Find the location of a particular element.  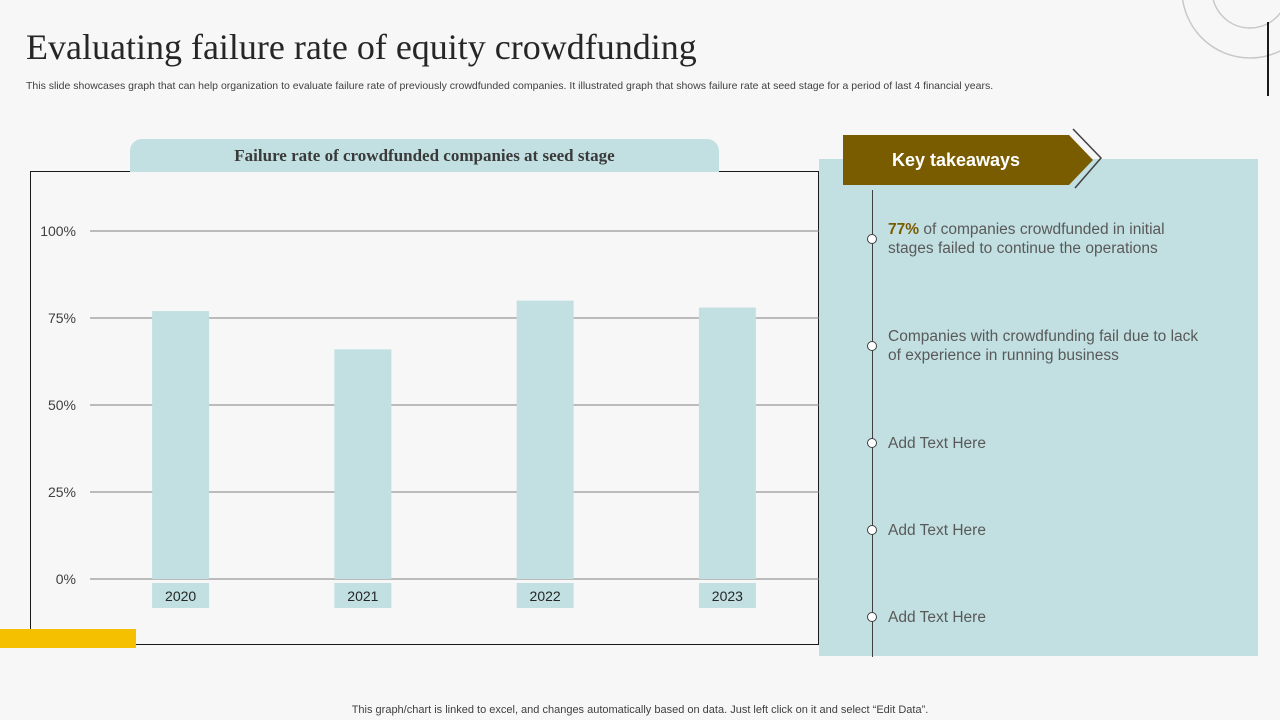

accent-strip is located at coordinates (68, 638).